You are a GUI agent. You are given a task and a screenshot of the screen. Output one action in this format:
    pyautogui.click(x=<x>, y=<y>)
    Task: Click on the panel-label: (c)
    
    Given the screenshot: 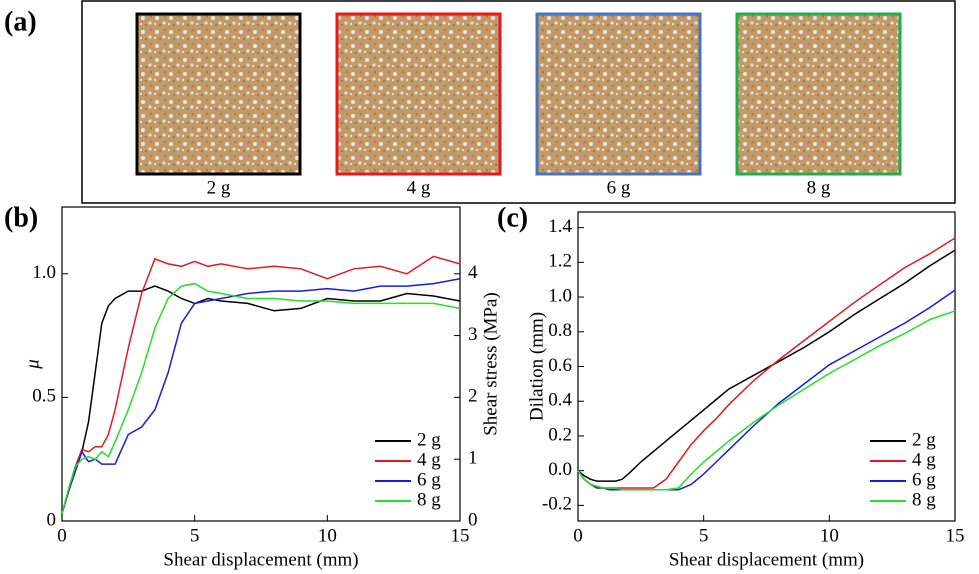 What is the action you would take?
    pyautogui.click(x=512, y=217)
    